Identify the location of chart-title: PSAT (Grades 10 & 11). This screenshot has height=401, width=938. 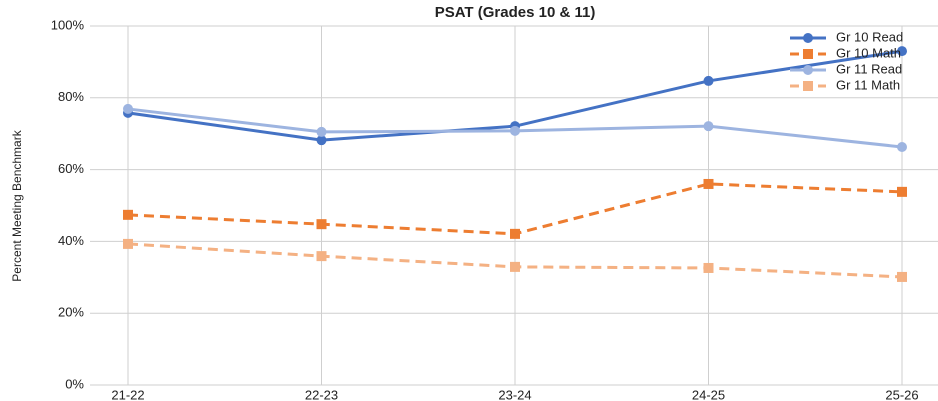
(515, 12).